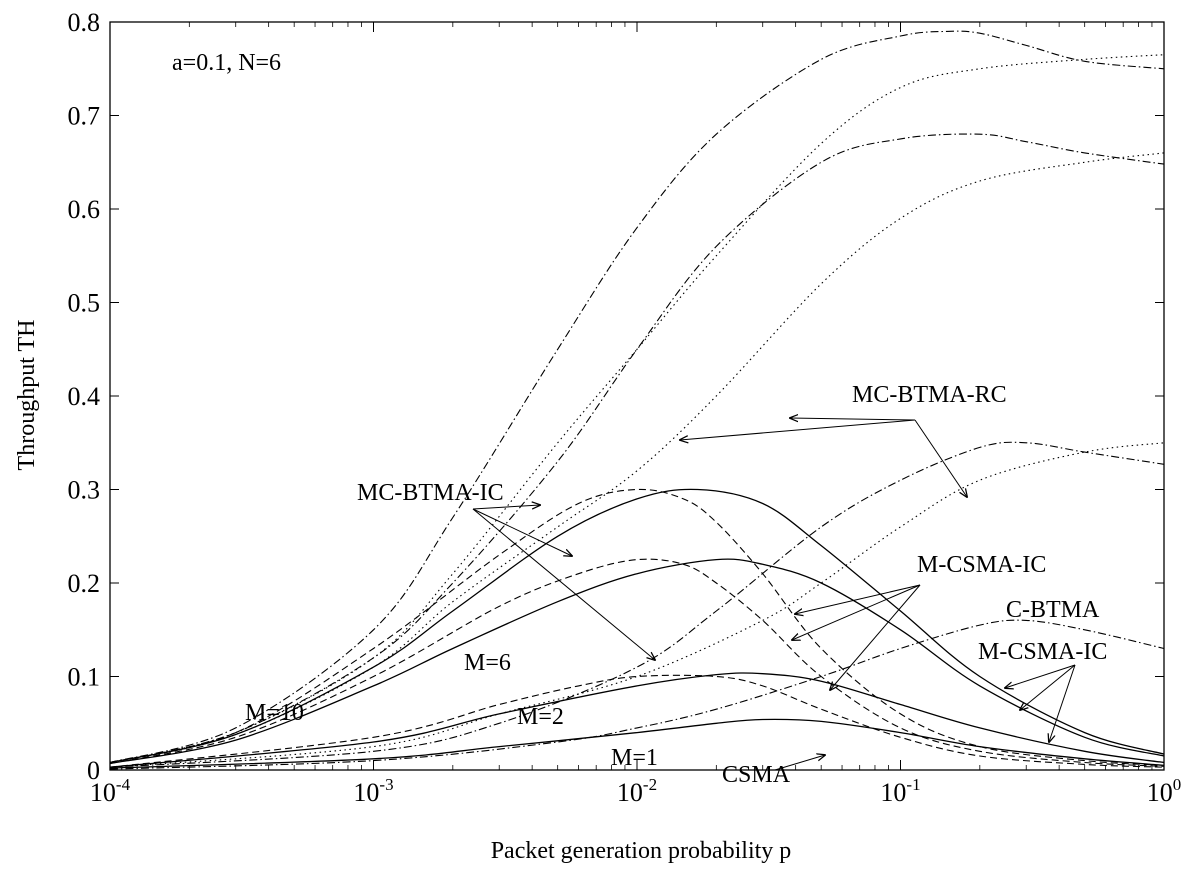  Describe the element at coordinates (487, 663) in the screenshot. I see `m6-label: M=6` at that location.